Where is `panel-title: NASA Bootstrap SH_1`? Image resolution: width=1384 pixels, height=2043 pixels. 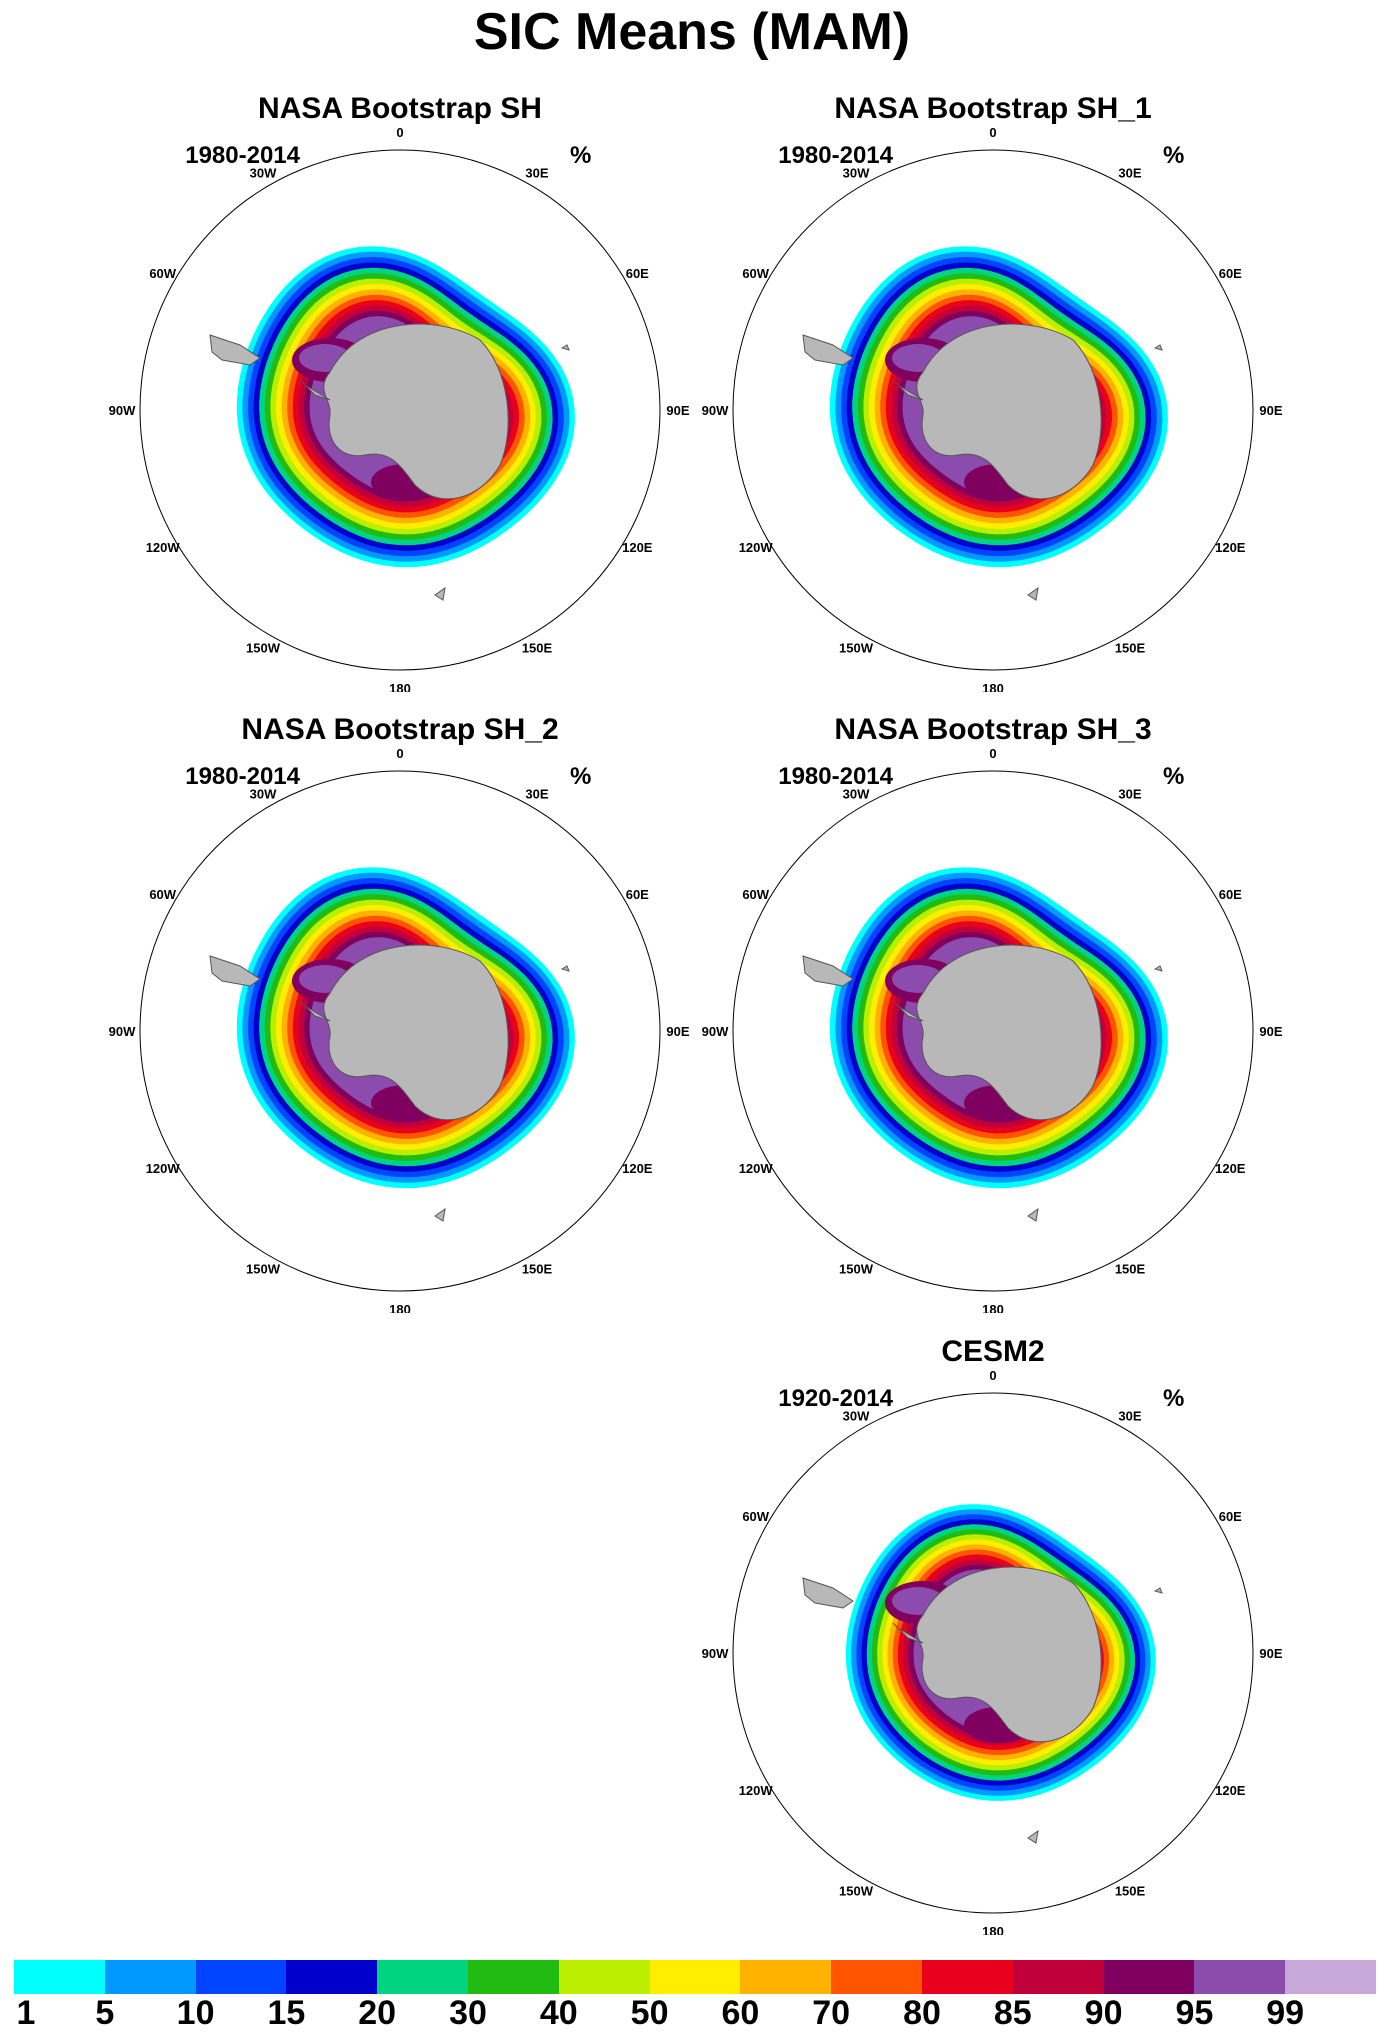
panel-title: NASA Bootstrap SH_1 is located at coordinates (993, 108).